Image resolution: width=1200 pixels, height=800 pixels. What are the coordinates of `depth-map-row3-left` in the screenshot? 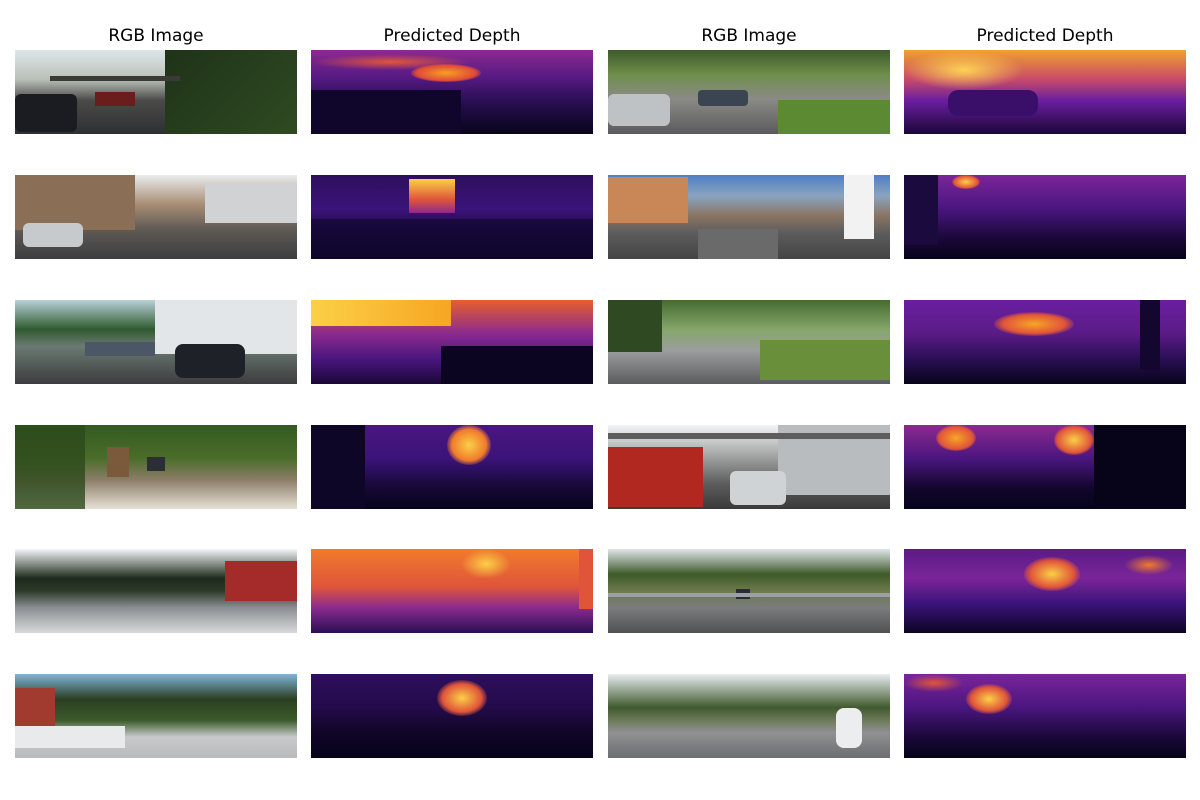 It's located at (452, 342).